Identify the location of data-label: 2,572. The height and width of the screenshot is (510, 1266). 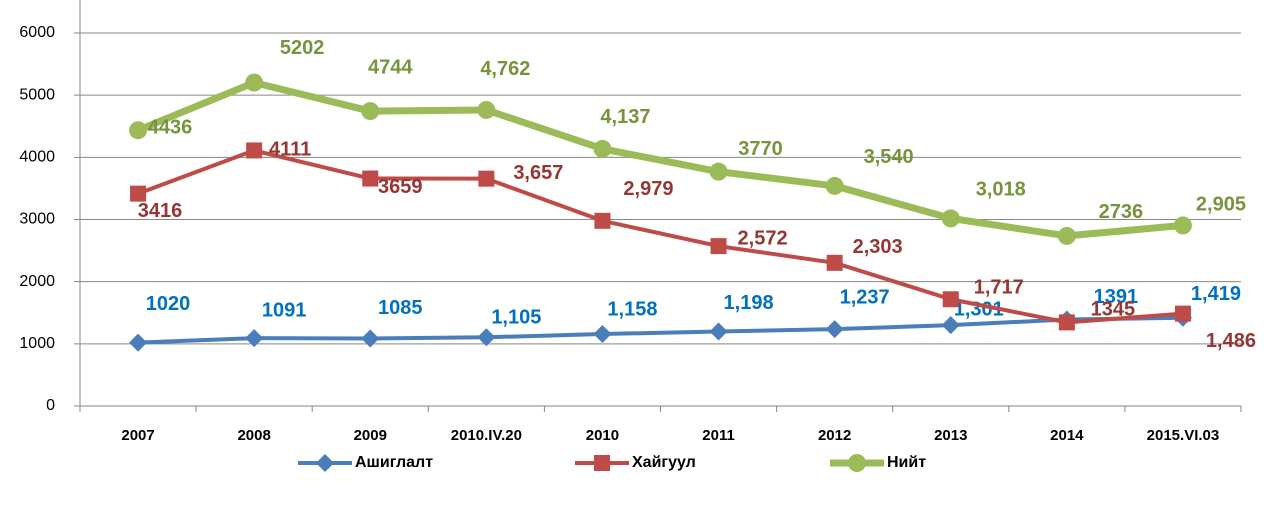
(763, 238).